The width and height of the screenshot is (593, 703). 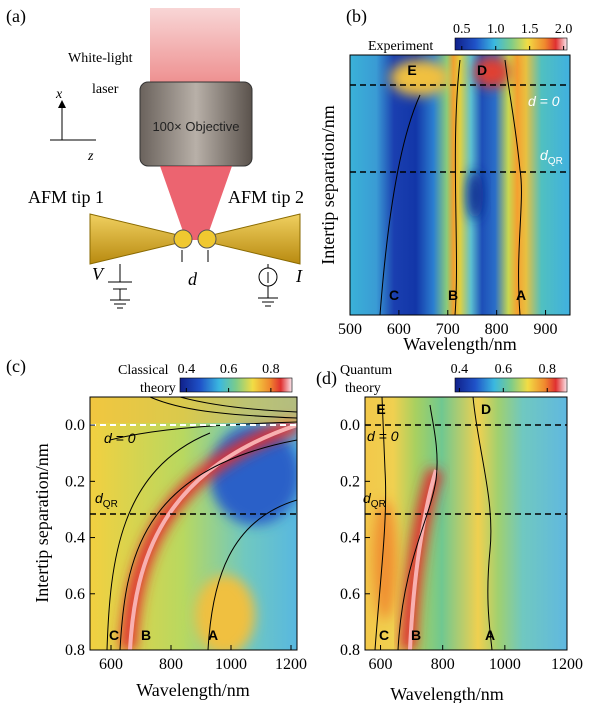 What do you see at coordinates (366, 370) in the screenshot?
I see `colorbar-title: Quantum` at bounding box center [366, 370].